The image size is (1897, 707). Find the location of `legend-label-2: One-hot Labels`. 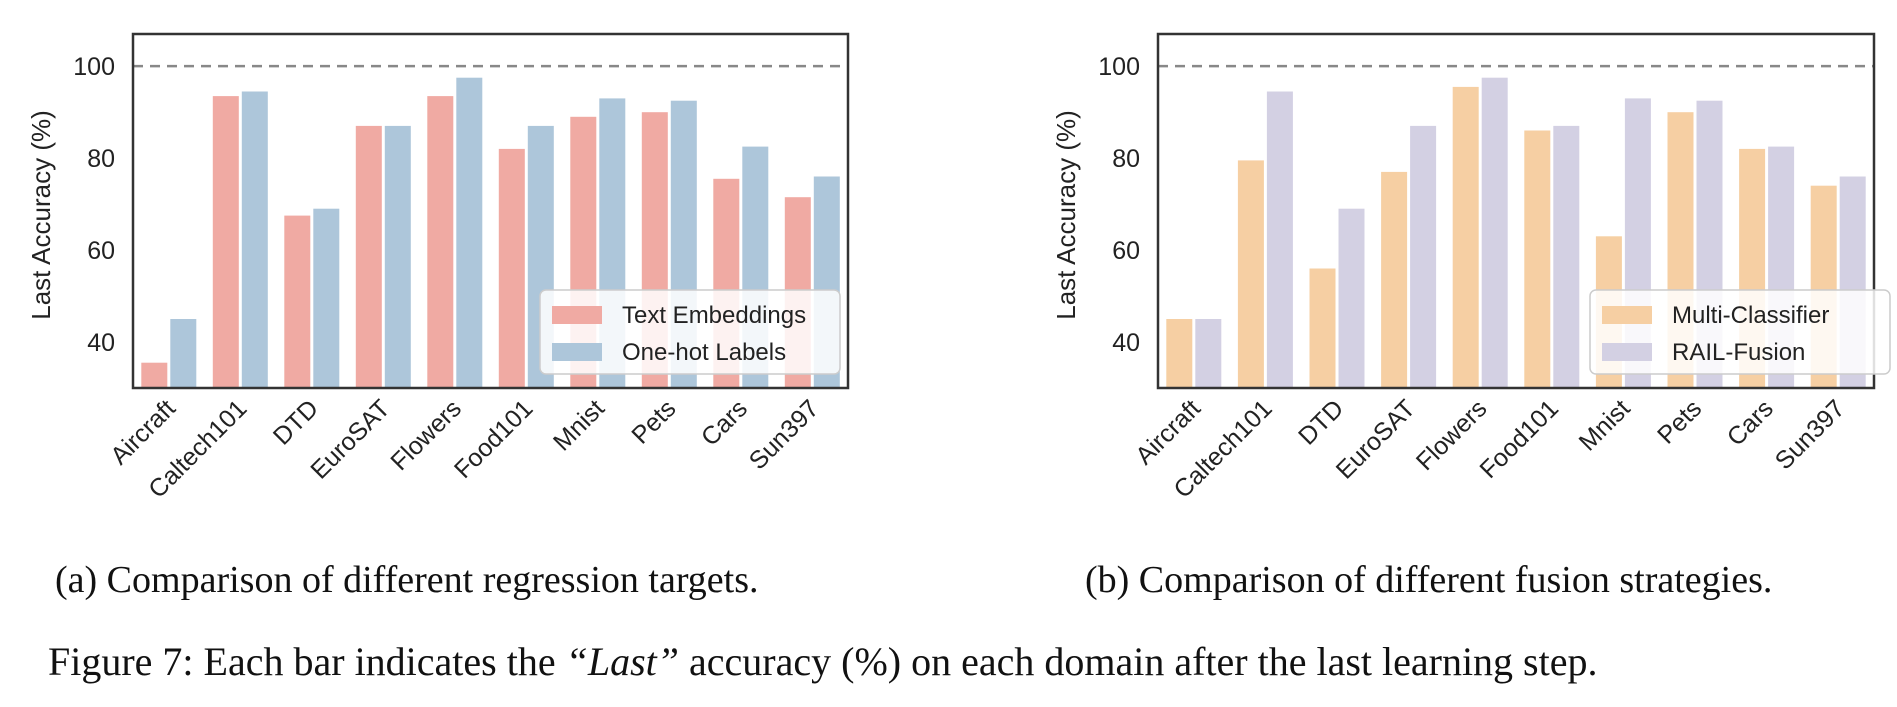

legend-label-2: One-hot Labels is located at coordinates (704, 352).